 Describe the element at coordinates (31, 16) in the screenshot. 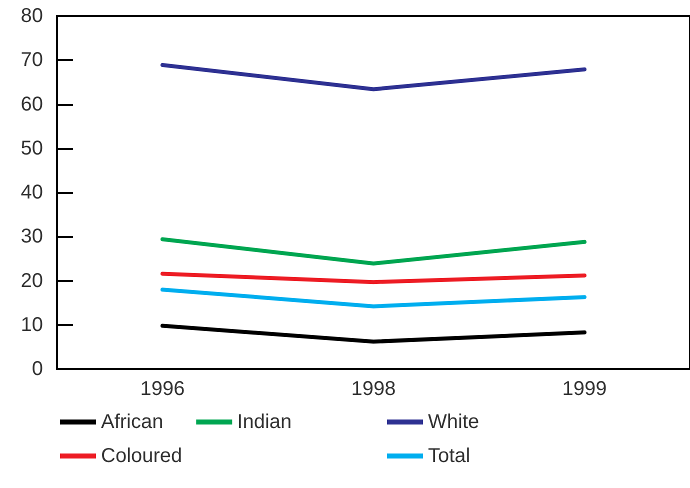

I see `y-tick-label: 80` at that location.